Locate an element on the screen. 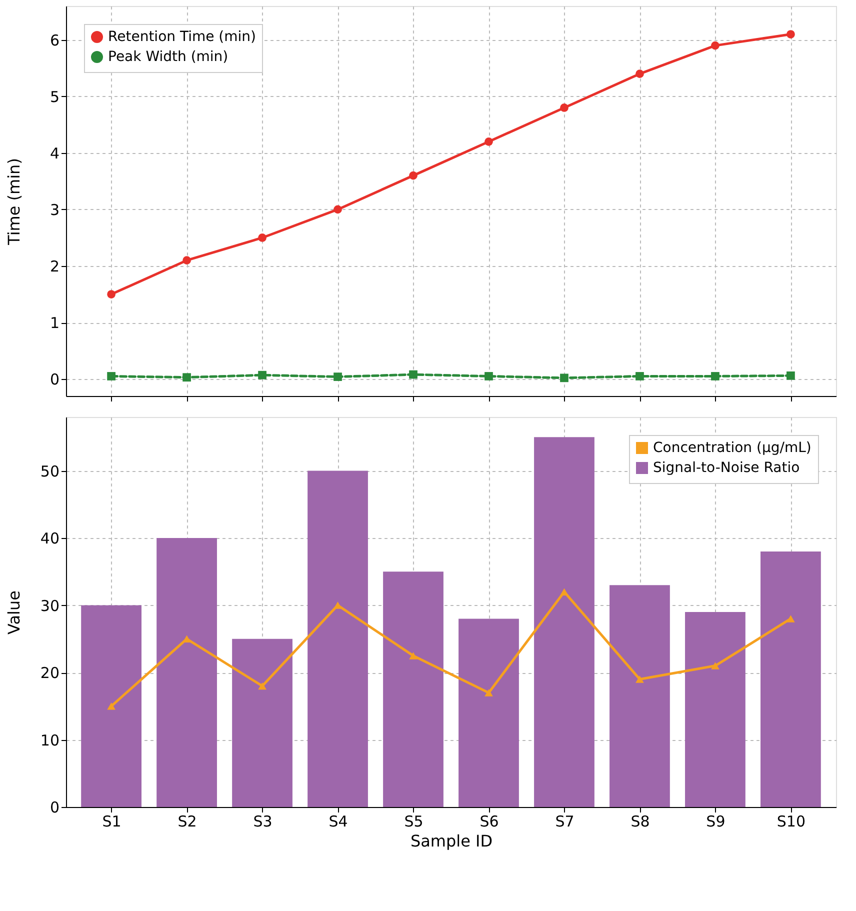 The width and height of the screenshot is (856, 911). y-tick-label: 20 is located at coordinates (50, 673).